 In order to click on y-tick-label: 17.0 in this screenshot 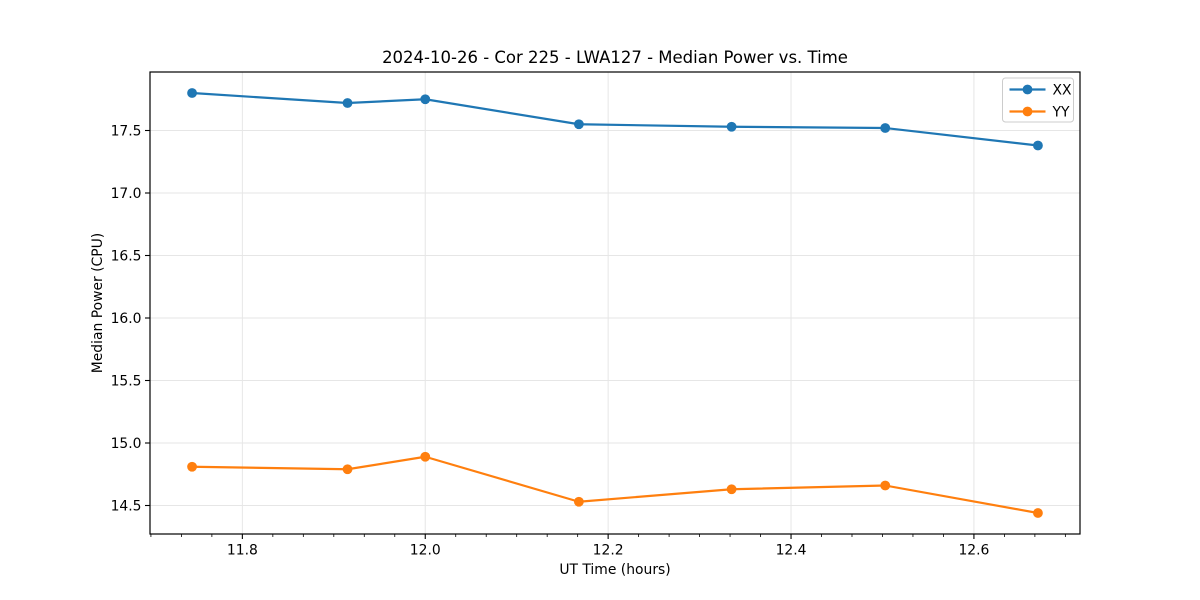, I will do `click(126, 194)`.